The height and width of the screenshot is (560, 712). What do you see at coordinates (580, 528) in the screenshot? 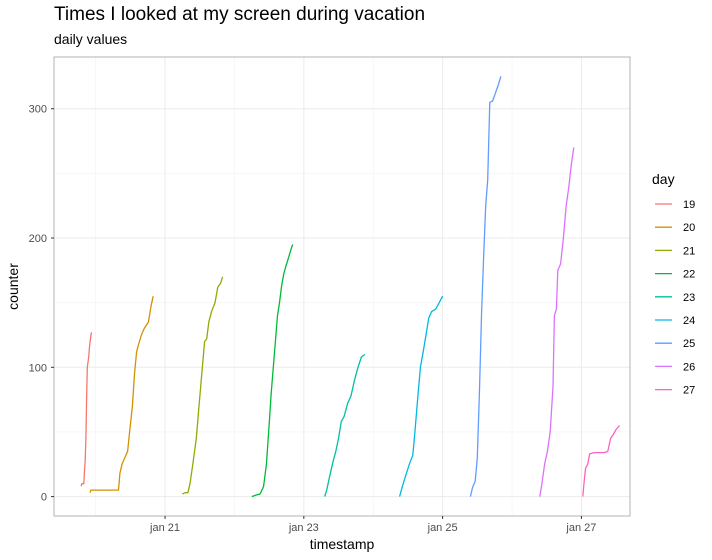
I see `x-tick-label: jan 27` at bounding box center [580, 528].